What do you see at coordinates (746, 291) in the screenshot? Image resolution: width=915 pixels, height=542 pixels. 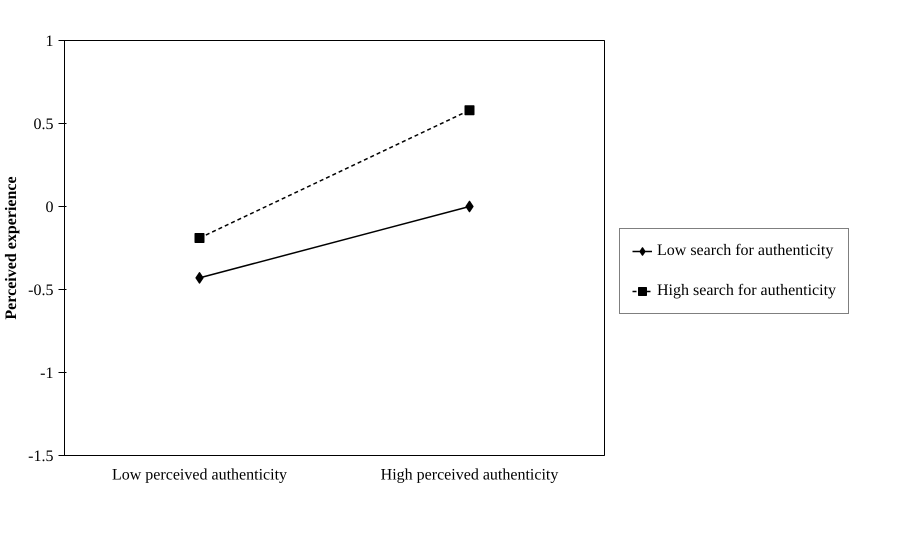 I see `legend-label: High search for authenticity` at bounding box center [746, 291].